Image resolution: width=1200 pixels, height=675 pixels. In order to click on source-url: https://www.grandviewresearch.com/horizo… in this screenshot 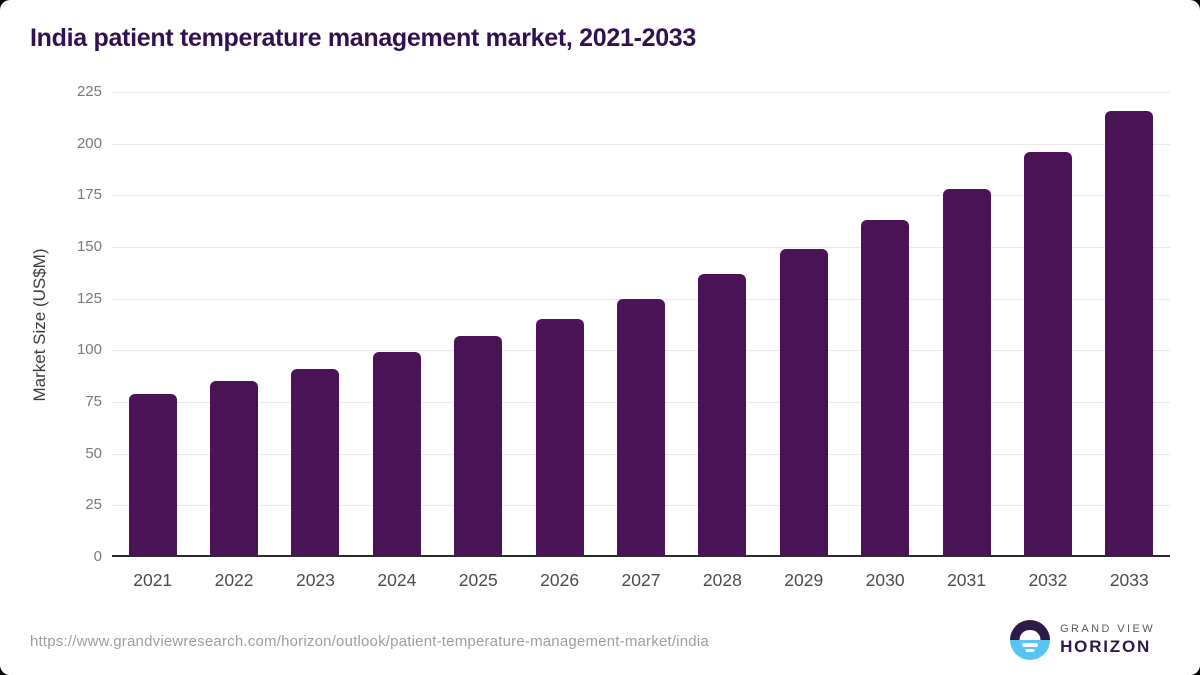, I will do `click(369, 641)`.